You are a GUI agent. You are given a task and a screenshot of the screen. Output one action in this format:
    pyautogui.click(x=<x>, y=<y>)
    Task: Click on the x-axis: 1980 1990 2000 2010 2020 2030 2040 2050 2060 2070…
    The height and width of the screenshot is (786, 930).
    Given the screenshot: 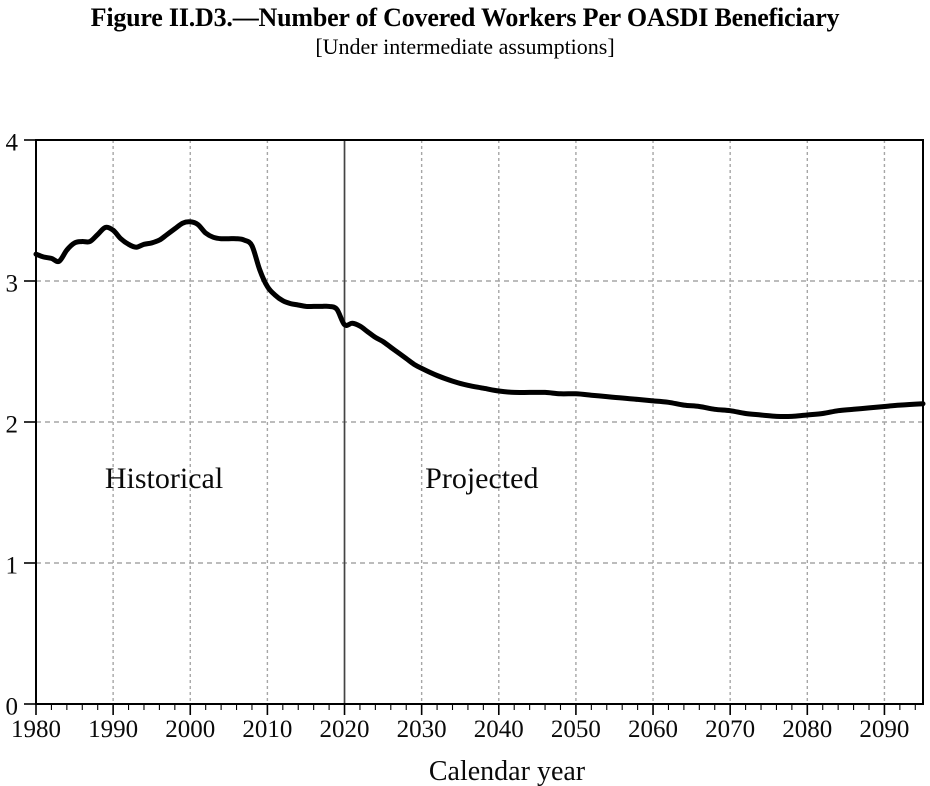 What is the action you would take?
    pyautogui.click(x=463, y=723)
    